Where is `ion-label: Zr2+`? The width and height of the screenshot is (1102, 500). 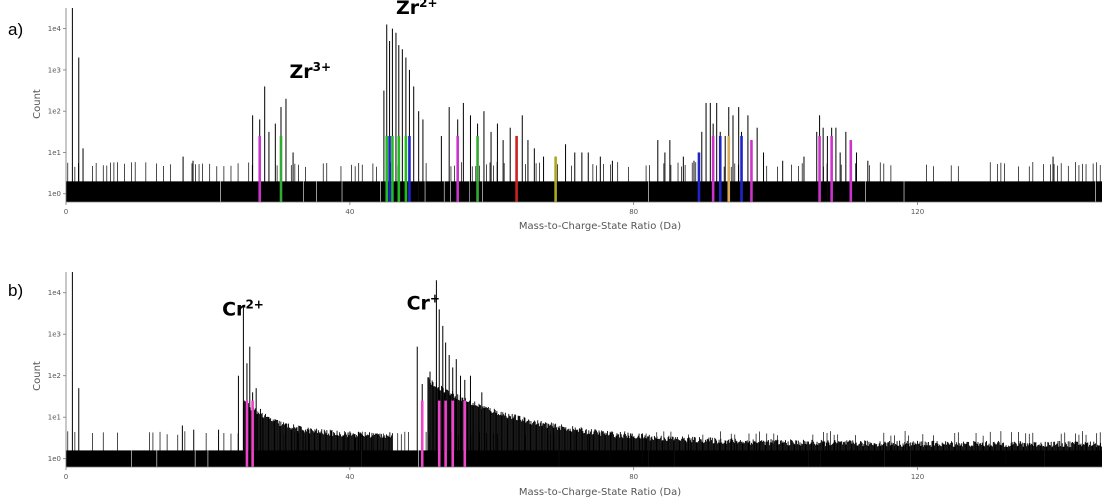
ion-label: Zr2+ is located at coordinates (417, 9).